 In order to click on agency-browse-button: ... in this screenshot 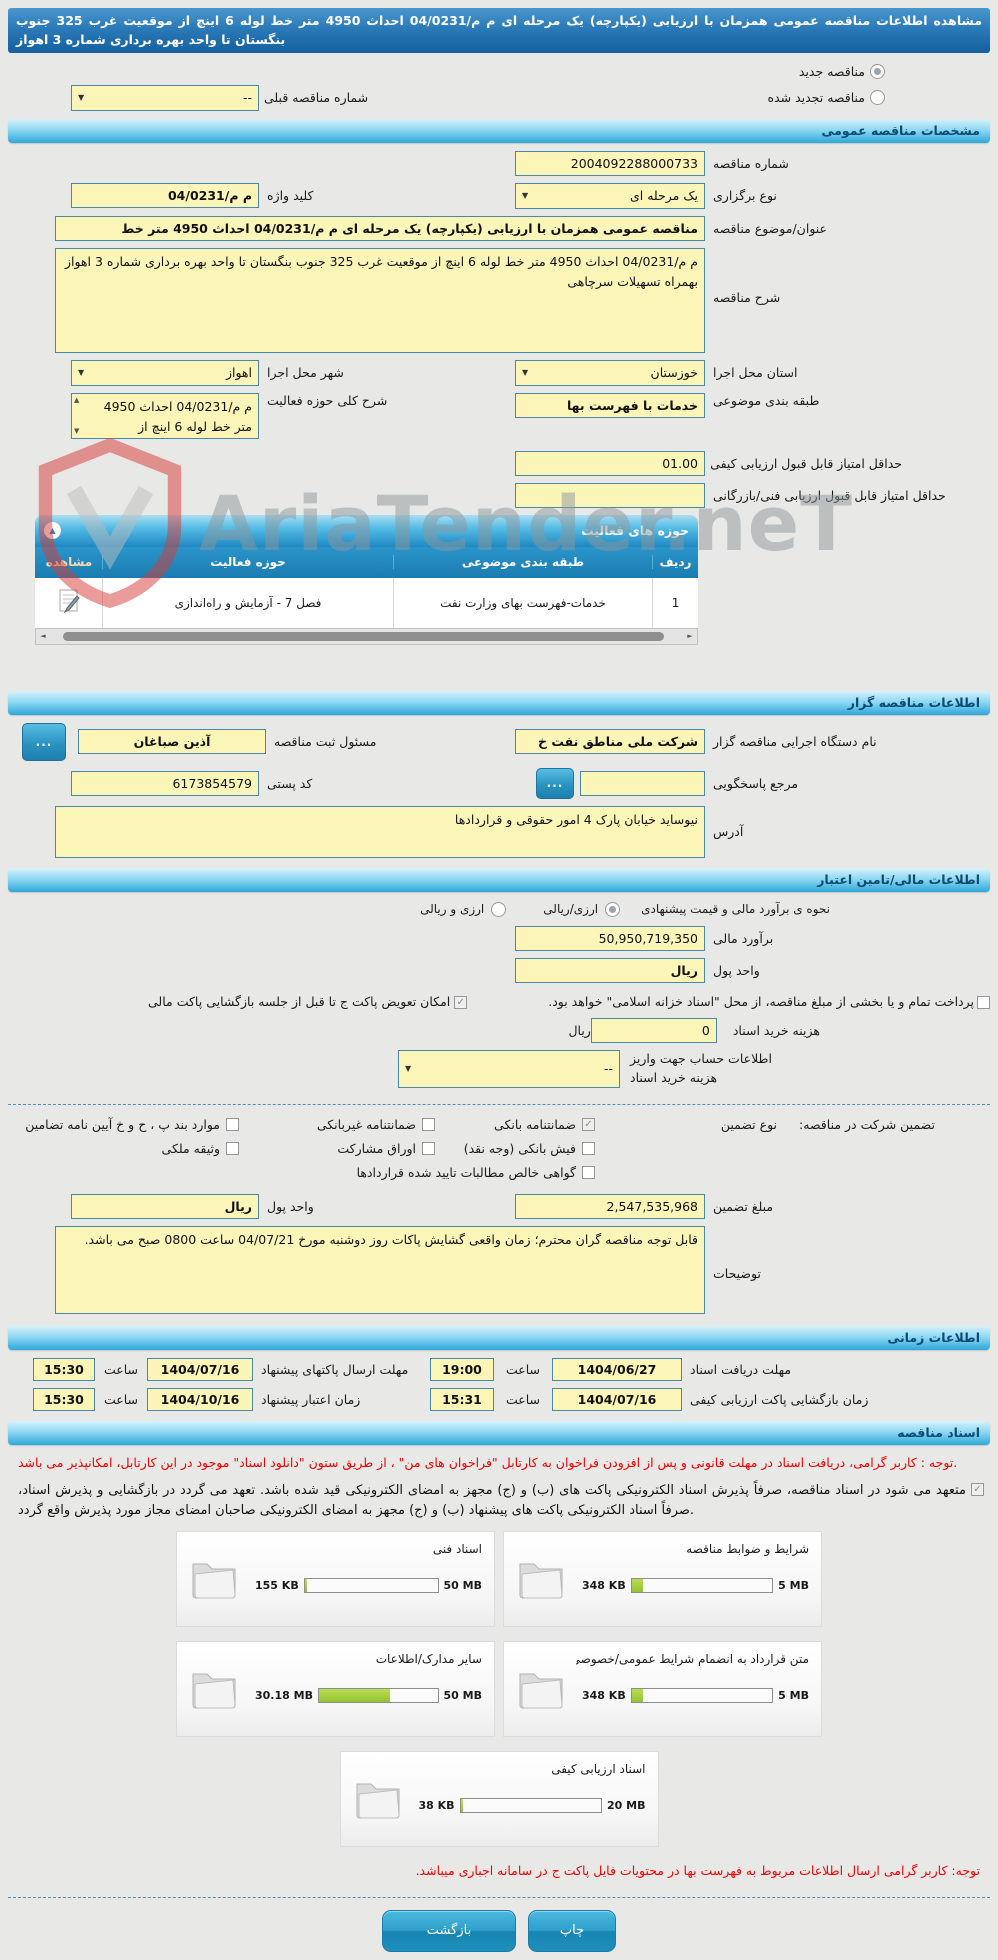, I will do `click(44, 741)`.